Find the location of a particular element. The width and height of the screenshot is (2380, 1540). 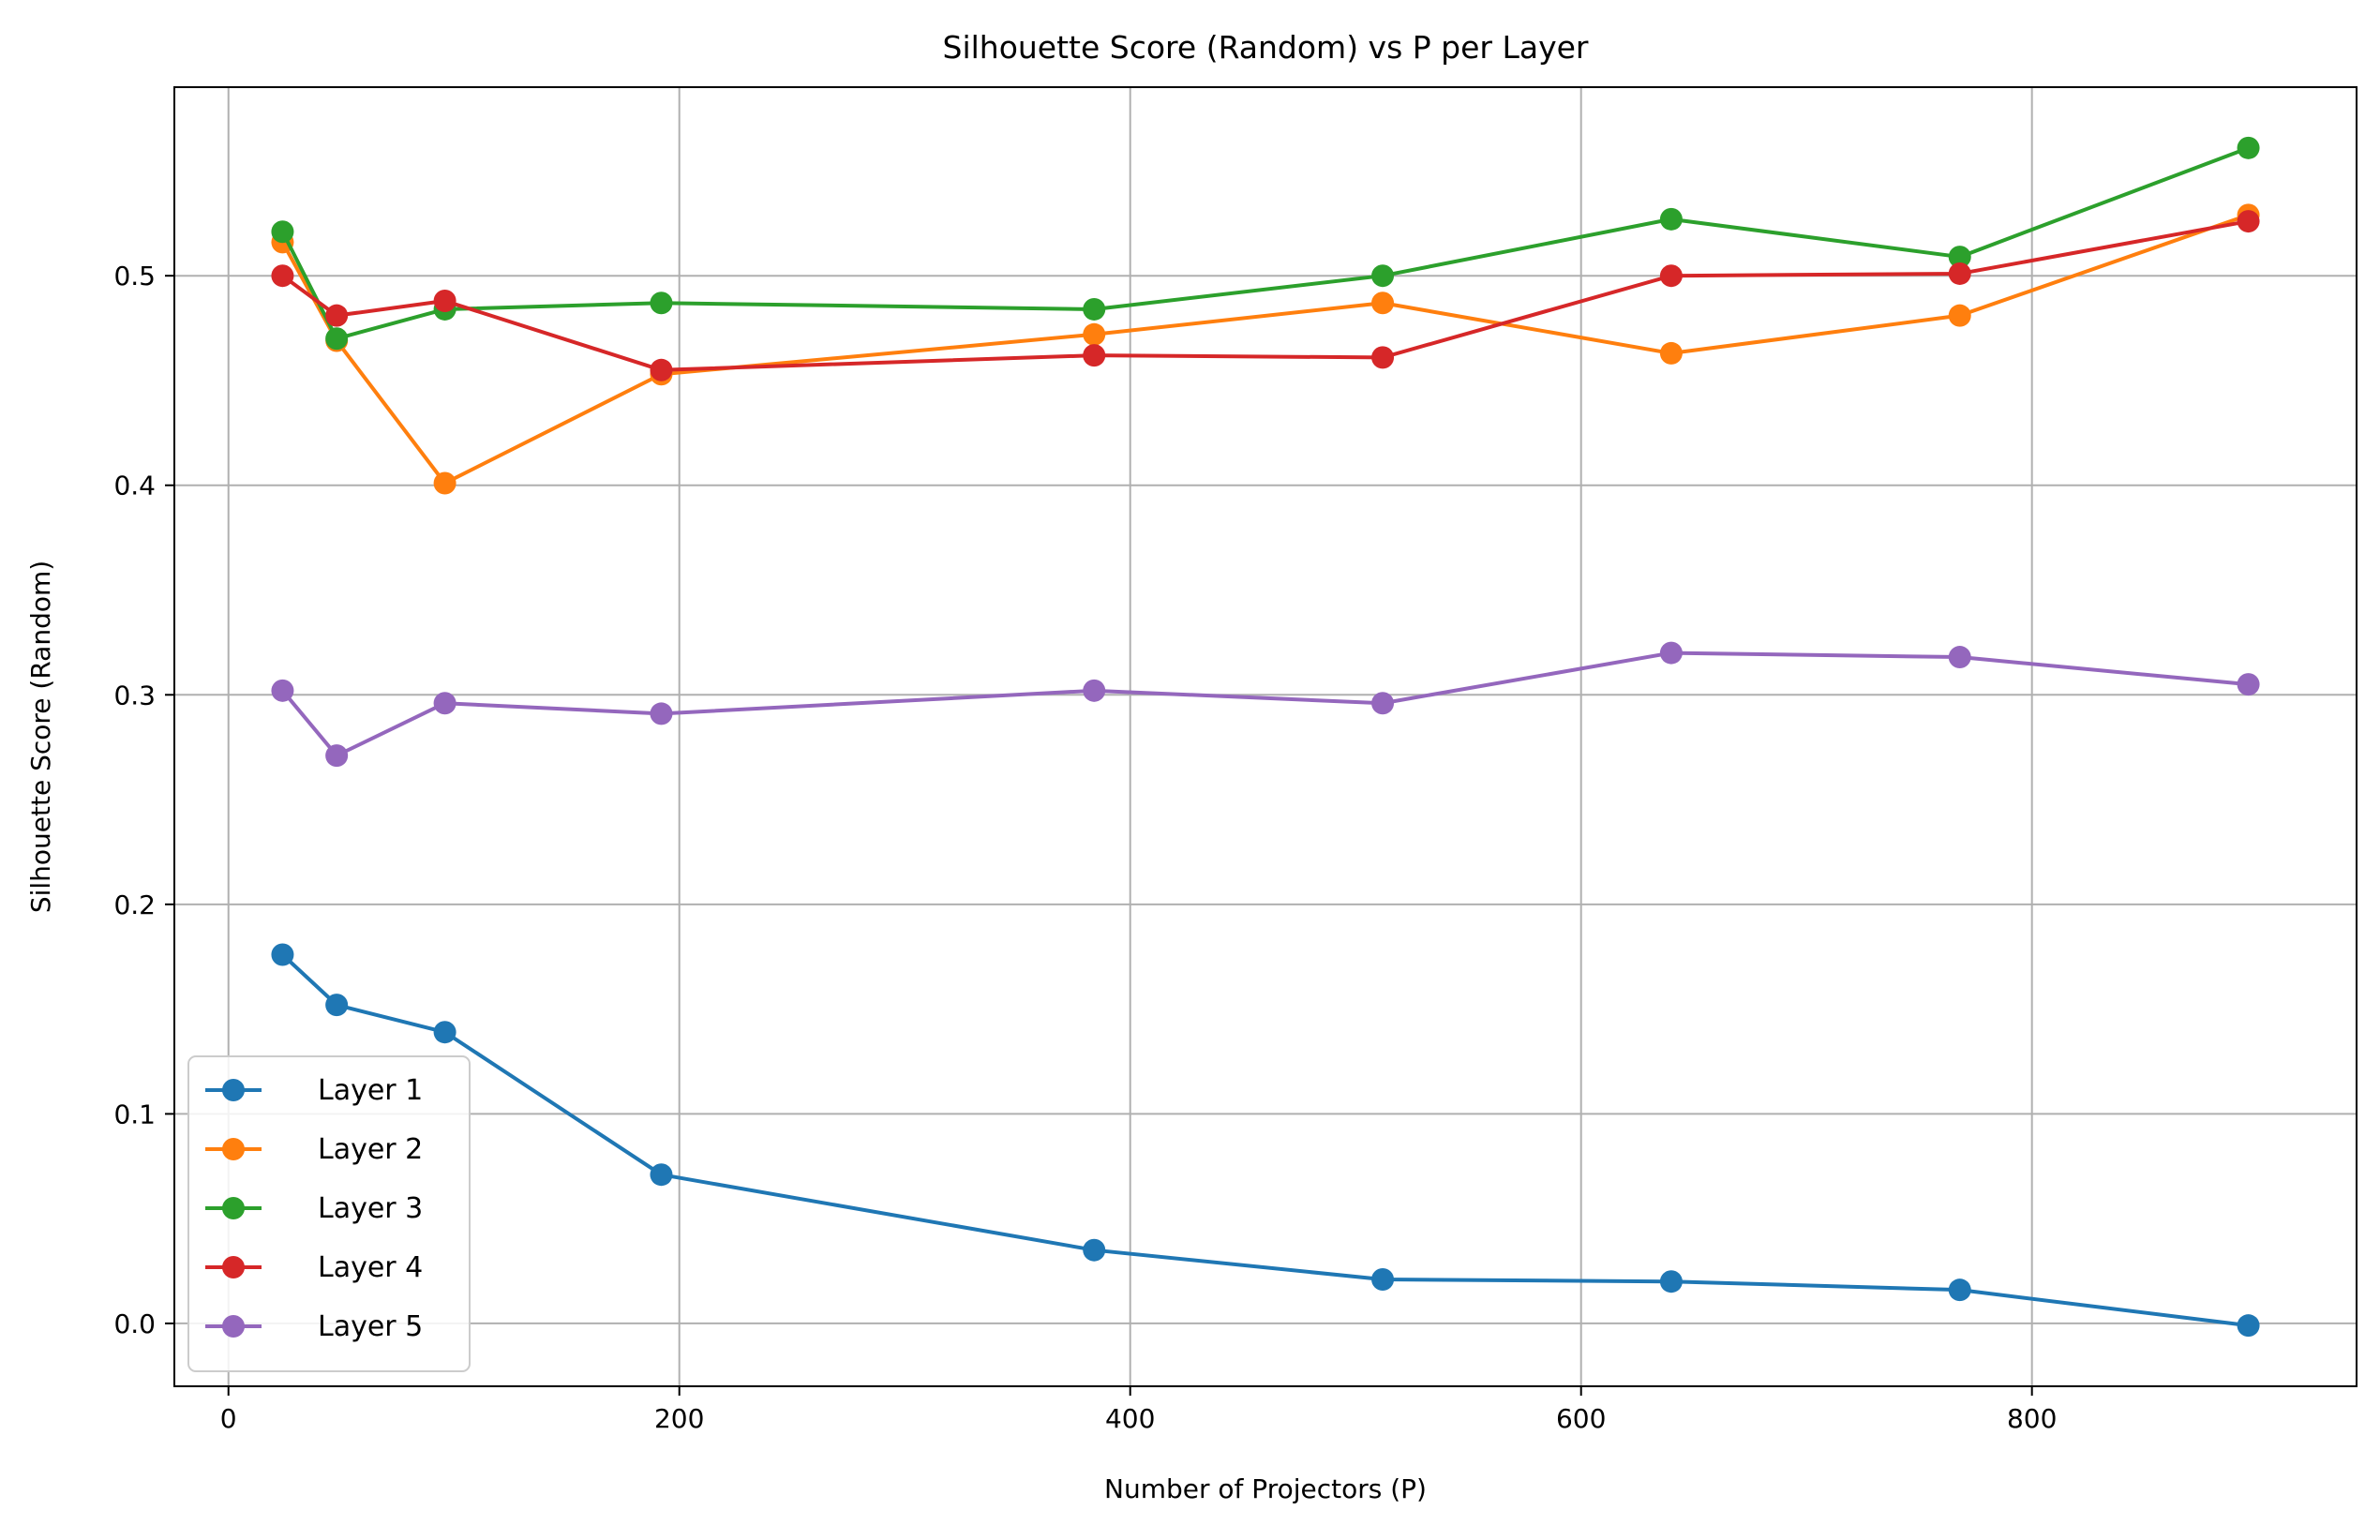

y-tick-label: 0.3 is located at coordinates (134, 695).